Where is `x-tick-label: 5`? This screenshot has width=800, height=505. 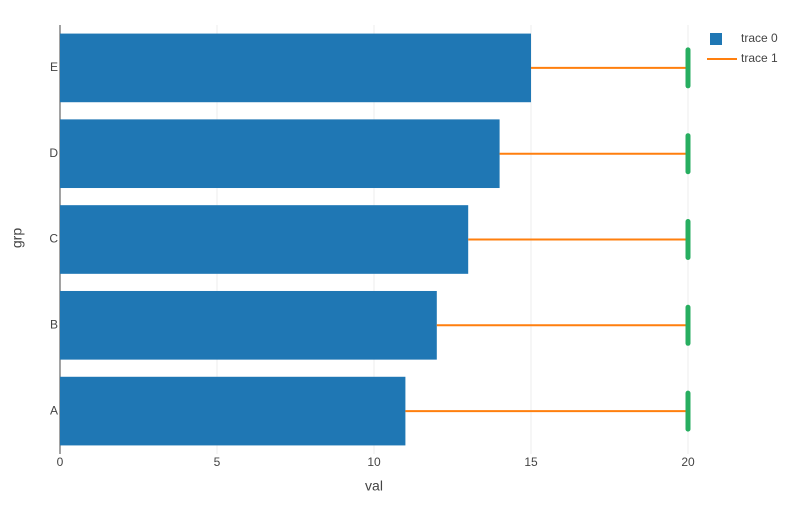
x-tick-label: 5 is located at coordinates (217, 462).